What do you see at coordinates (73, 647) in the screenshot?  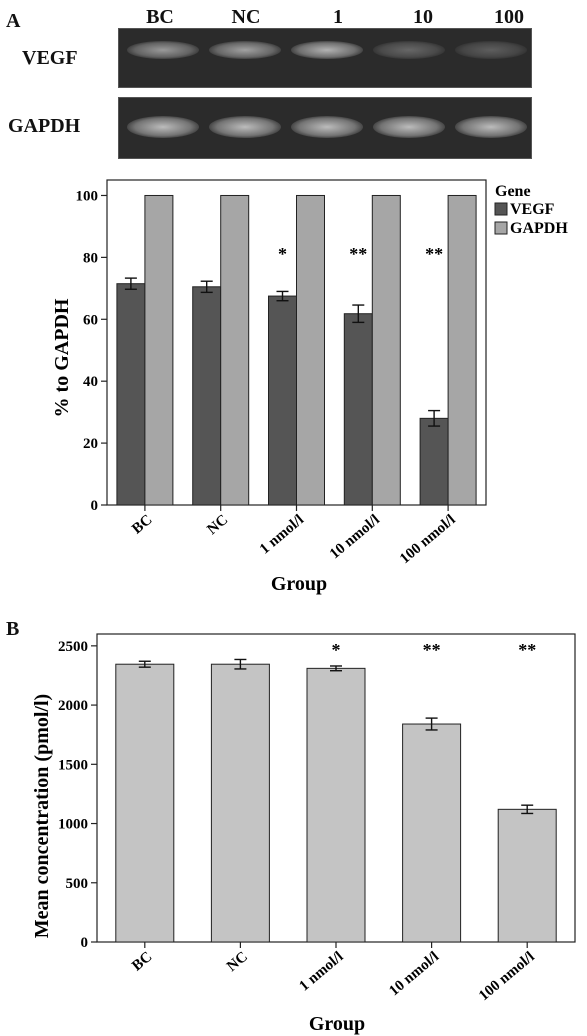 I see `y-tick-label: 2500` at bounding box center [73, 647].